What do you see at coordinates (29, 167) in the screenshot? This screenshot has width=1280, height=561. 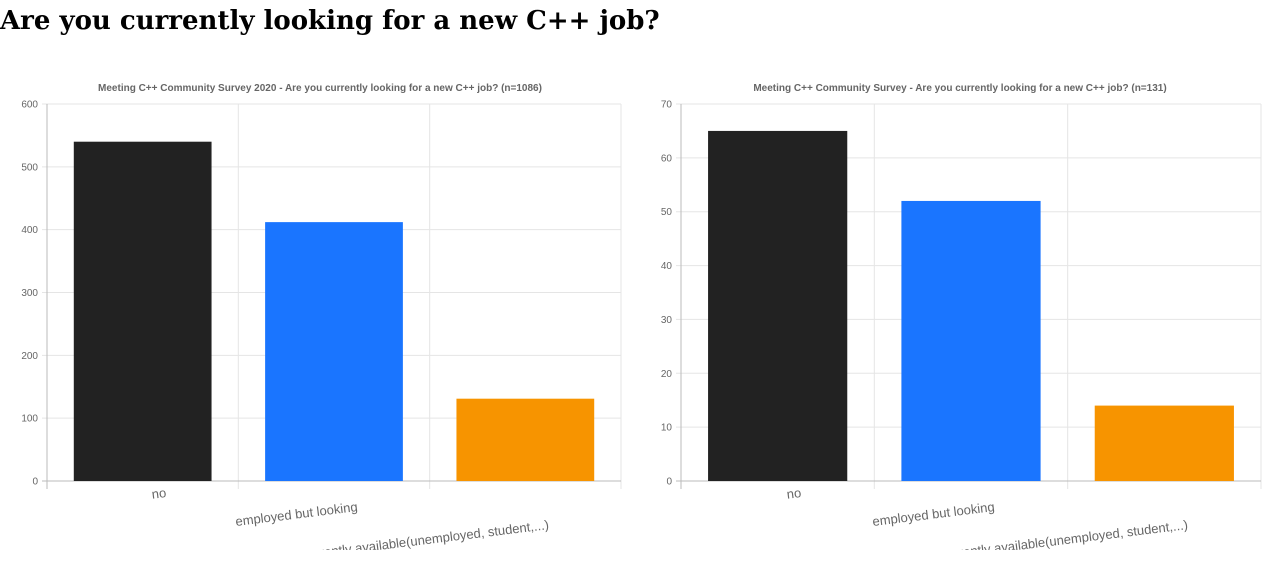 I see `y-tick-label: 500` at bounding box center [29, 167].